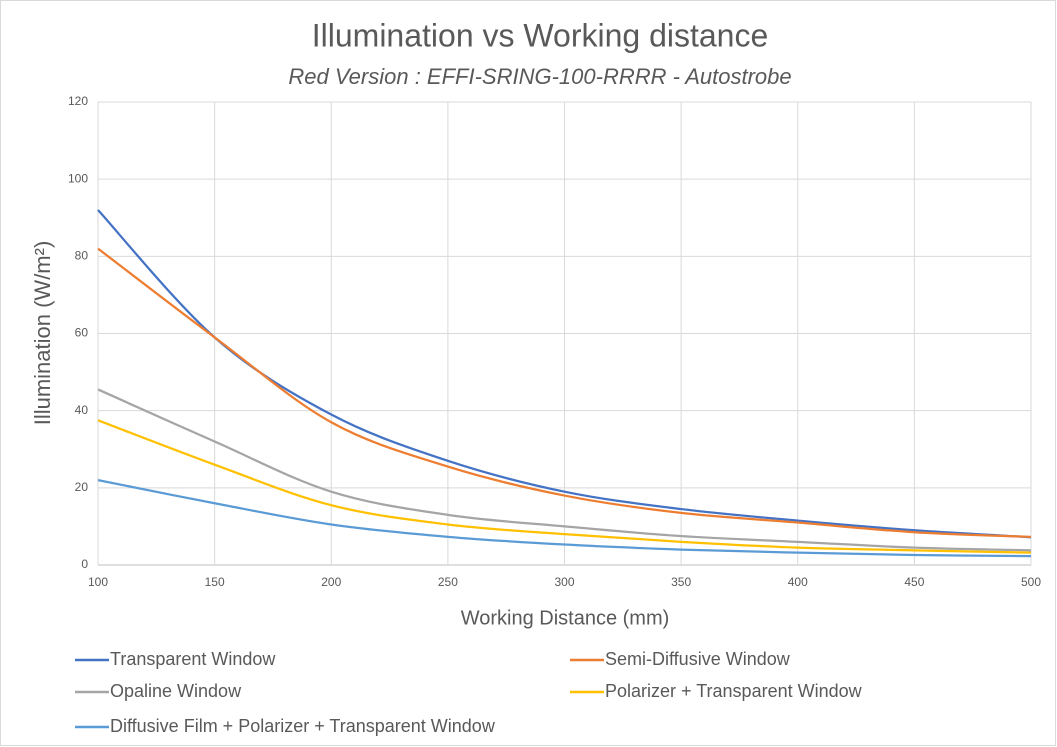 This screenshot has width=1057, height=747. Describe the element at coordinates (798, 582) in the screenshot. I see `x-tick-label: 400` at that location.